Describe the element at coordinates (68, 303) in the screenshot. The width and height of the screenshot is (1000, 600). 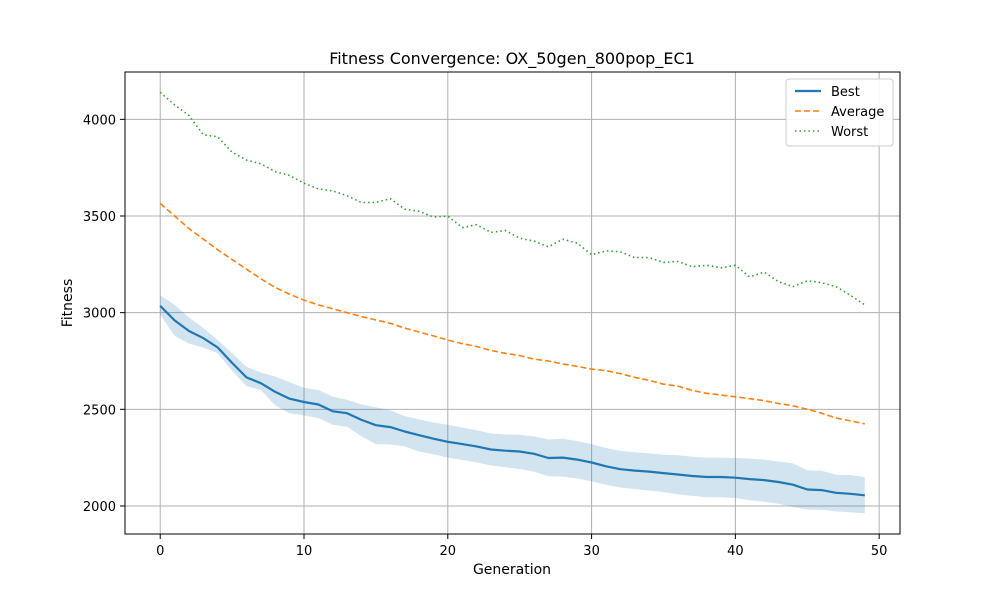
I see `y-axis-label: Fitness` at that location.